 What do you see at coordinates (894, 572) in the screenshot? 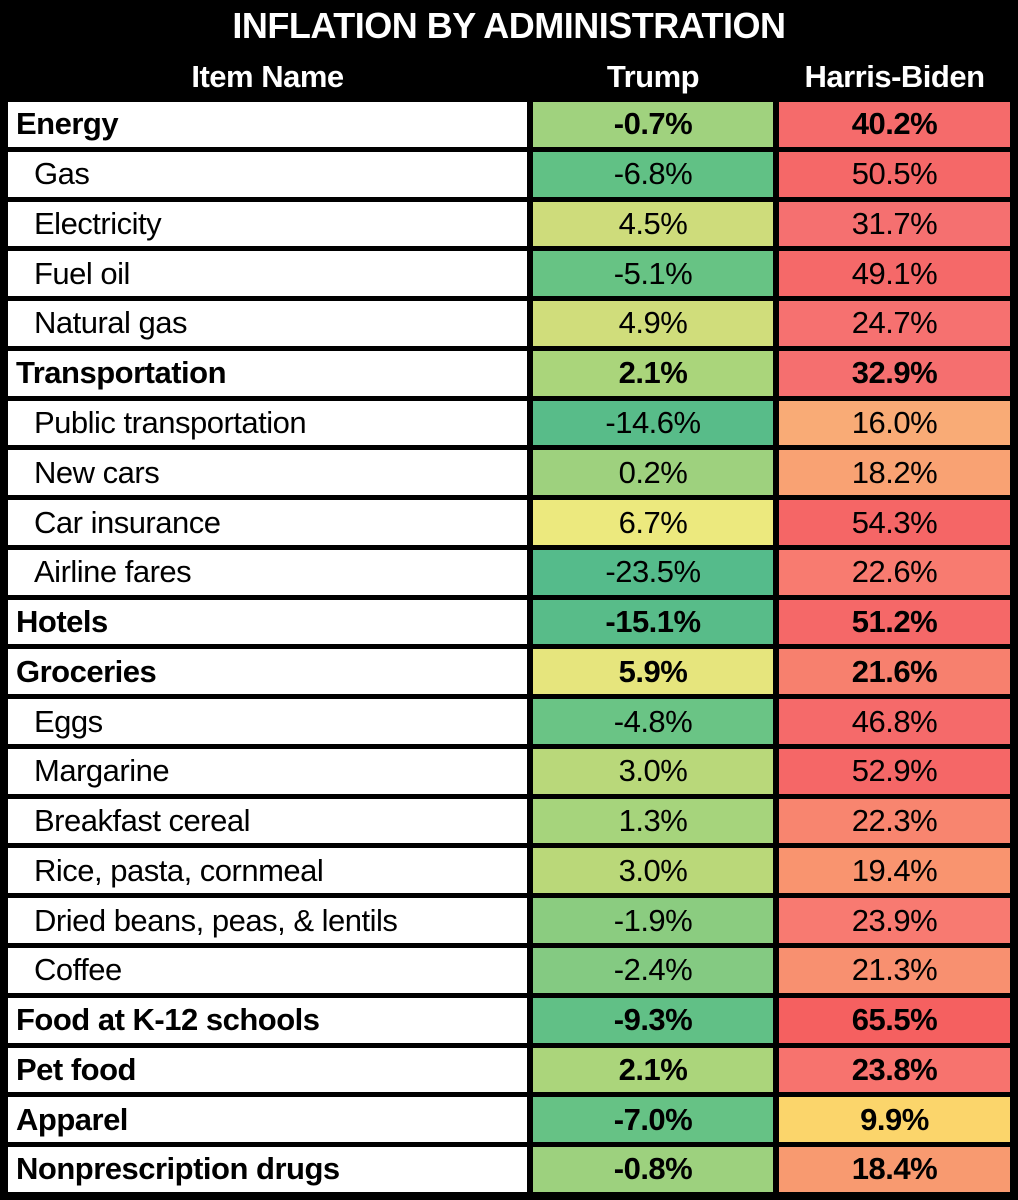
I see `harris-biden-cell: 22.6%` at bounding box center [894, 572].